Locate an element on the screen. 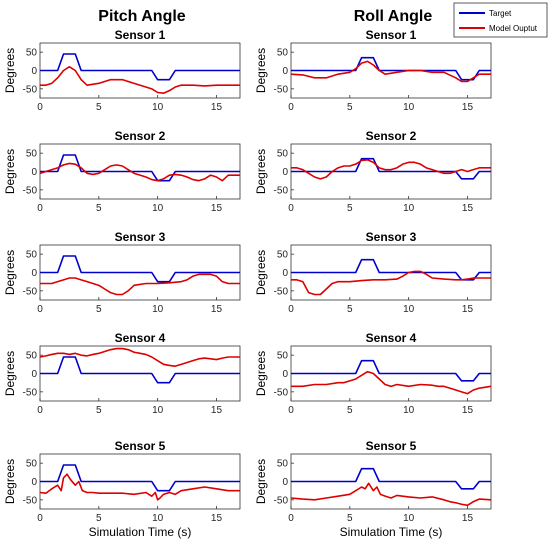 This screenshot has width=550, height=553. roll-angle-sensor-3-xtick-label: 5 is located at coordinates (350, 309).